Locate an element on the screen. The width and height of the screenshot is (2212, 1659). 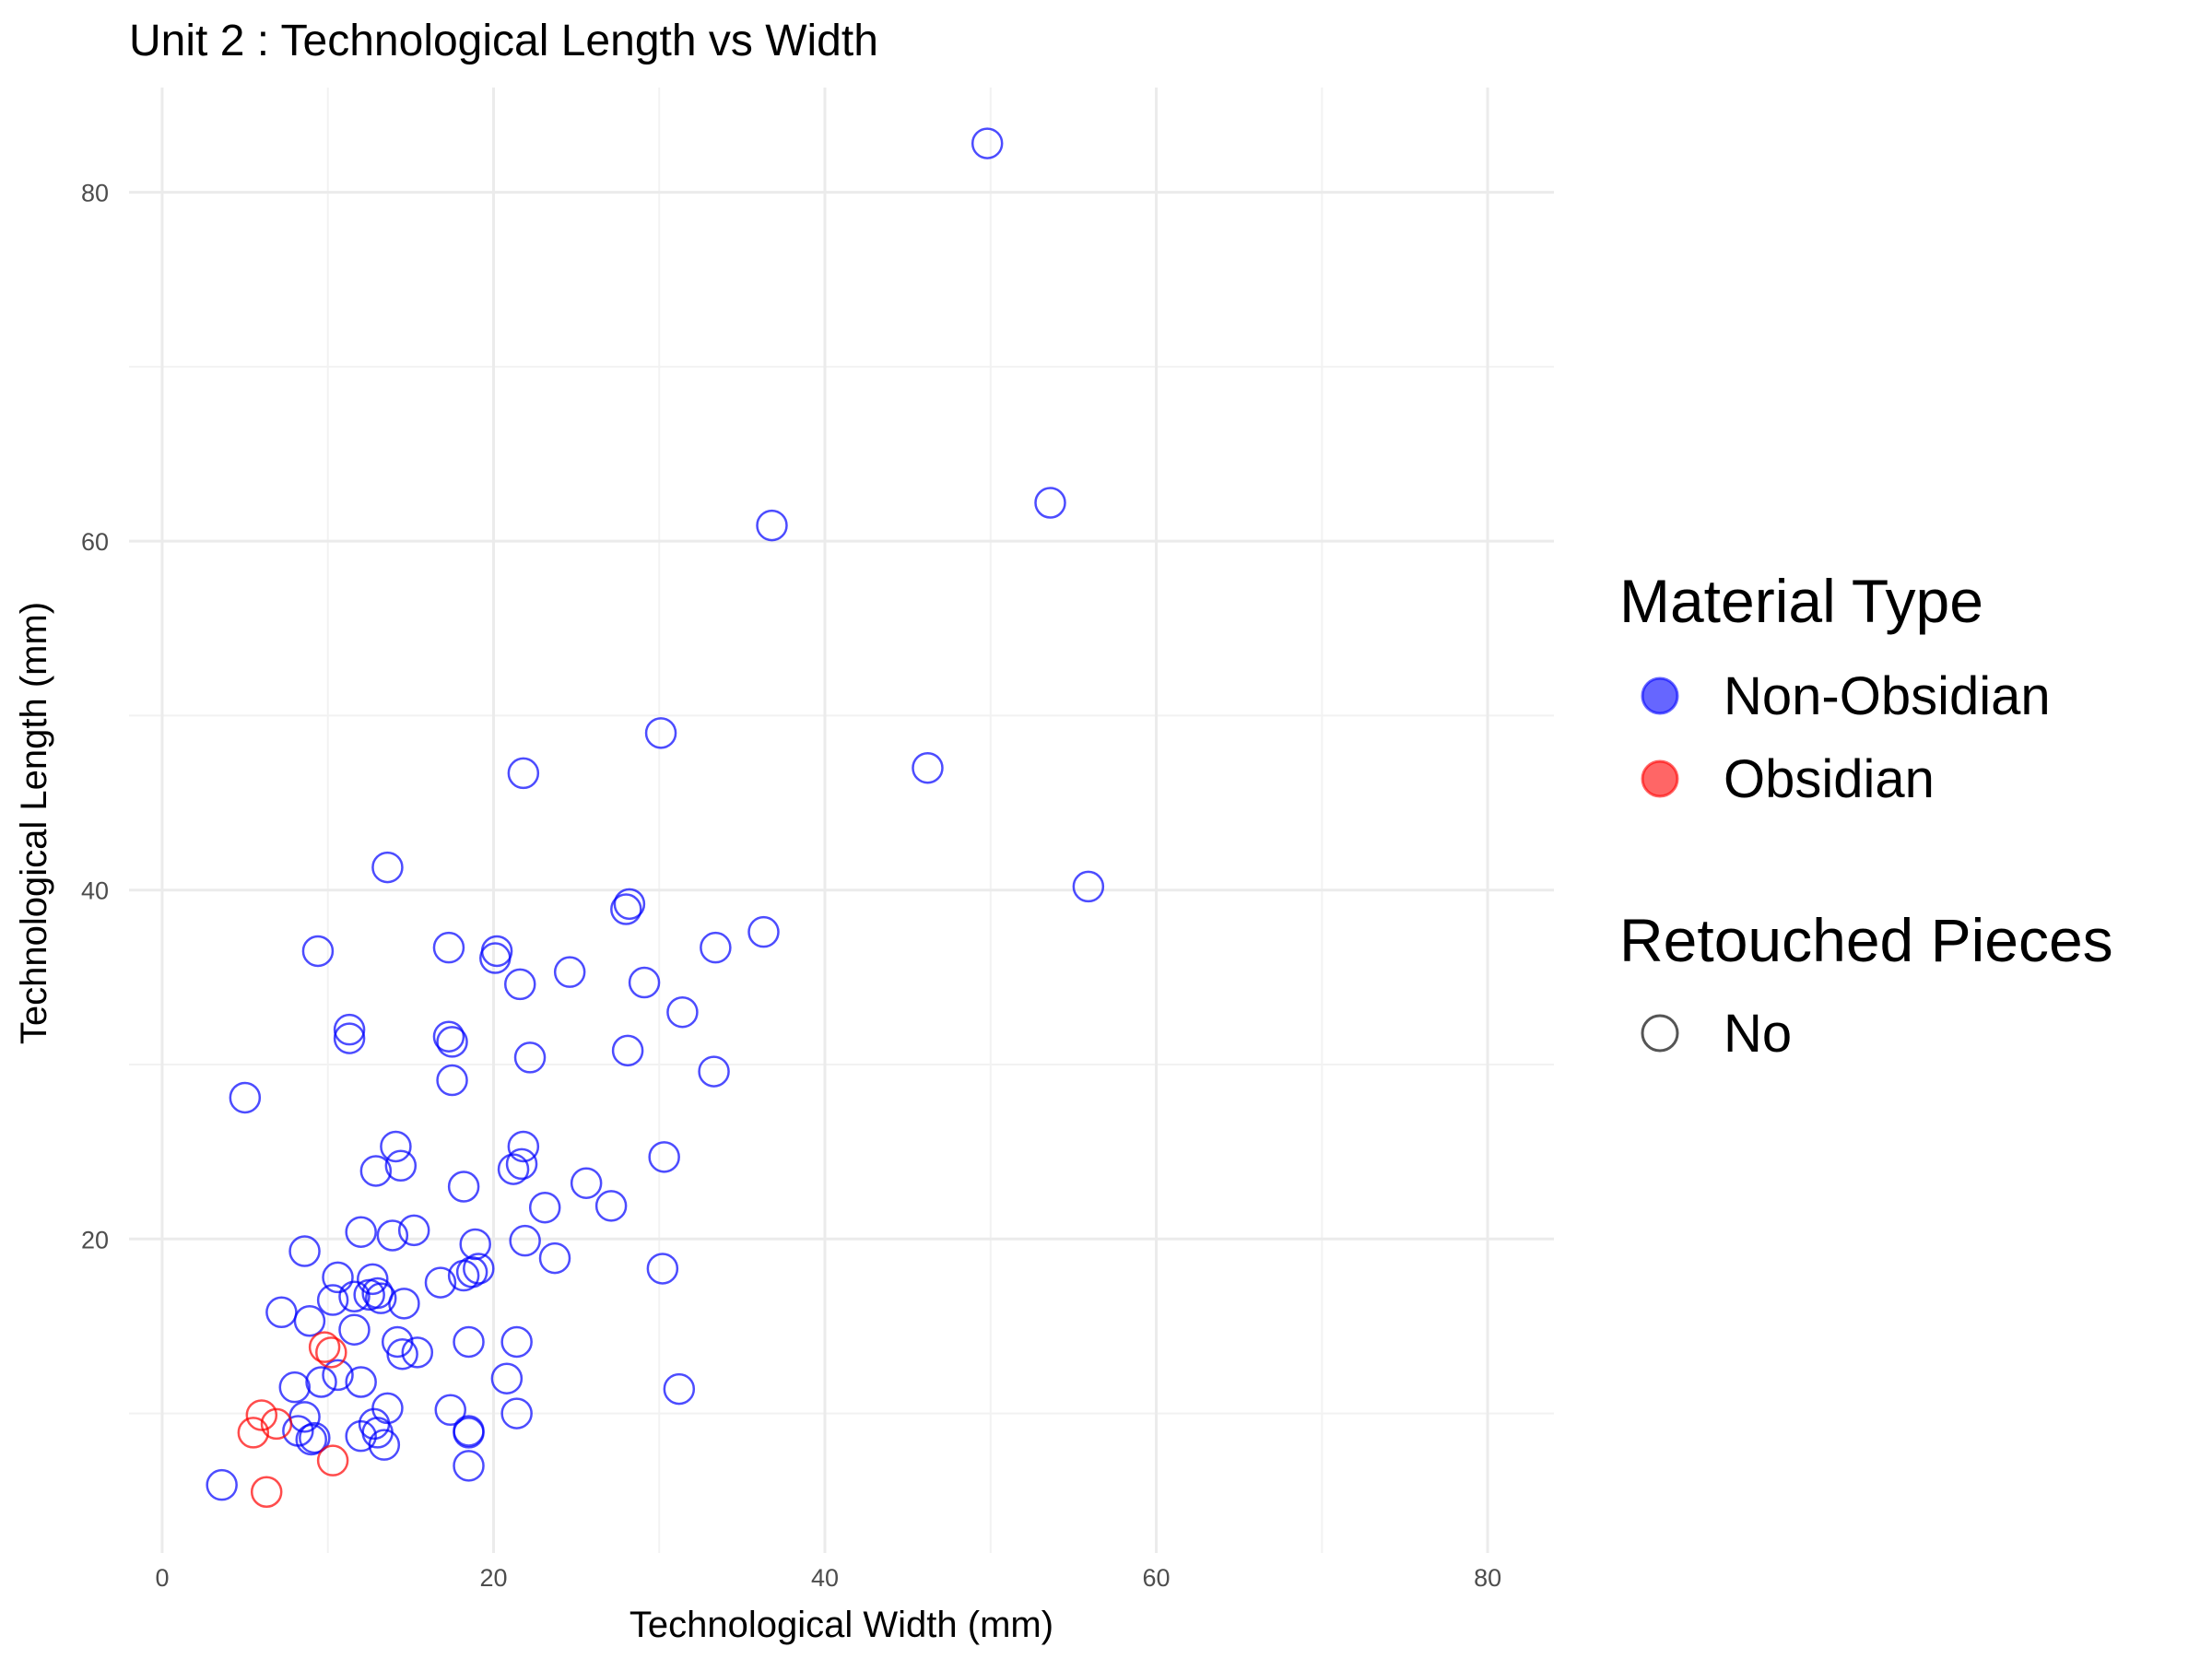
x-tick-label: 40 is located at coordinates (825, 1578).